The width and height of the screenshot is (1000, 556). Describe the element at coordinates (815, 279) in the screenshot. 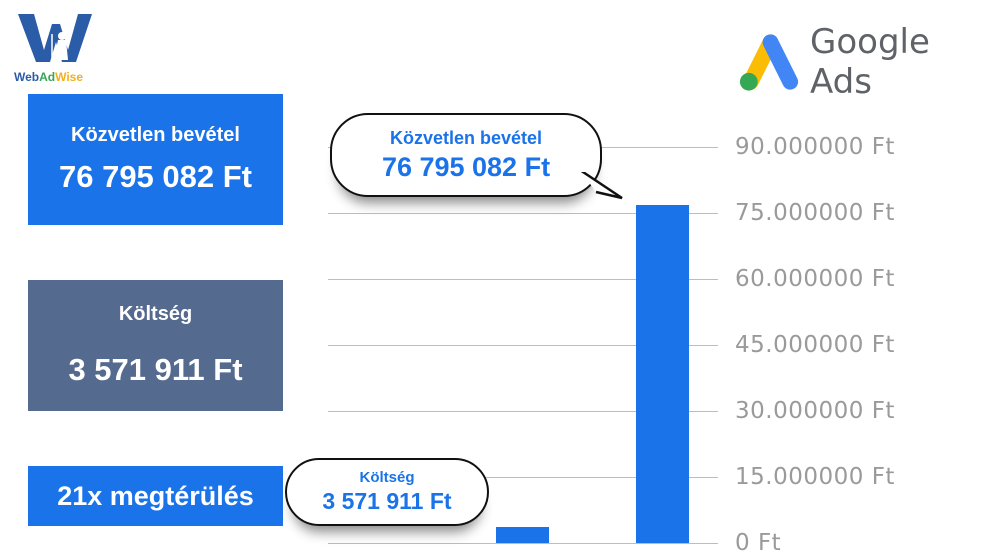

I see `y-tick-label: 60.000000 Ft` at that location.